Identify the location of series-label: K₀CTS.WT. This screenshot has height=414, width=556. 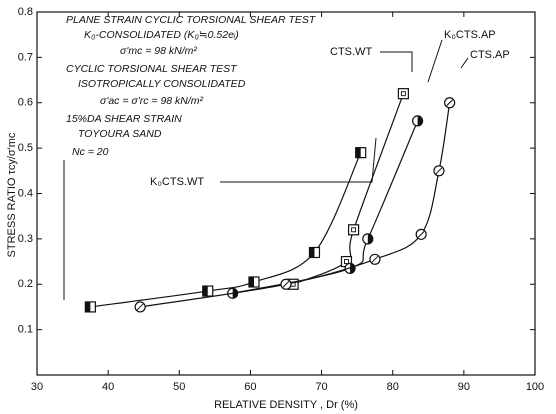
(177, 182).